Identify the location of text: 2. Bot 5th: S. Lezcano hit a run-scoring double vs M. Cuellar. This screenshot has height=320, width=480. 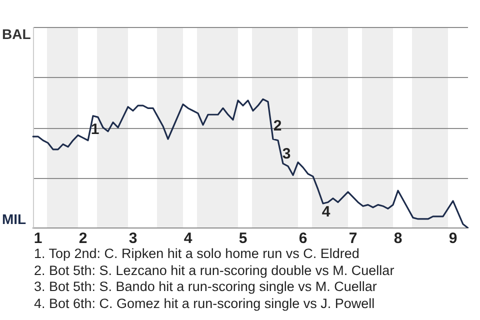
(214, 270).